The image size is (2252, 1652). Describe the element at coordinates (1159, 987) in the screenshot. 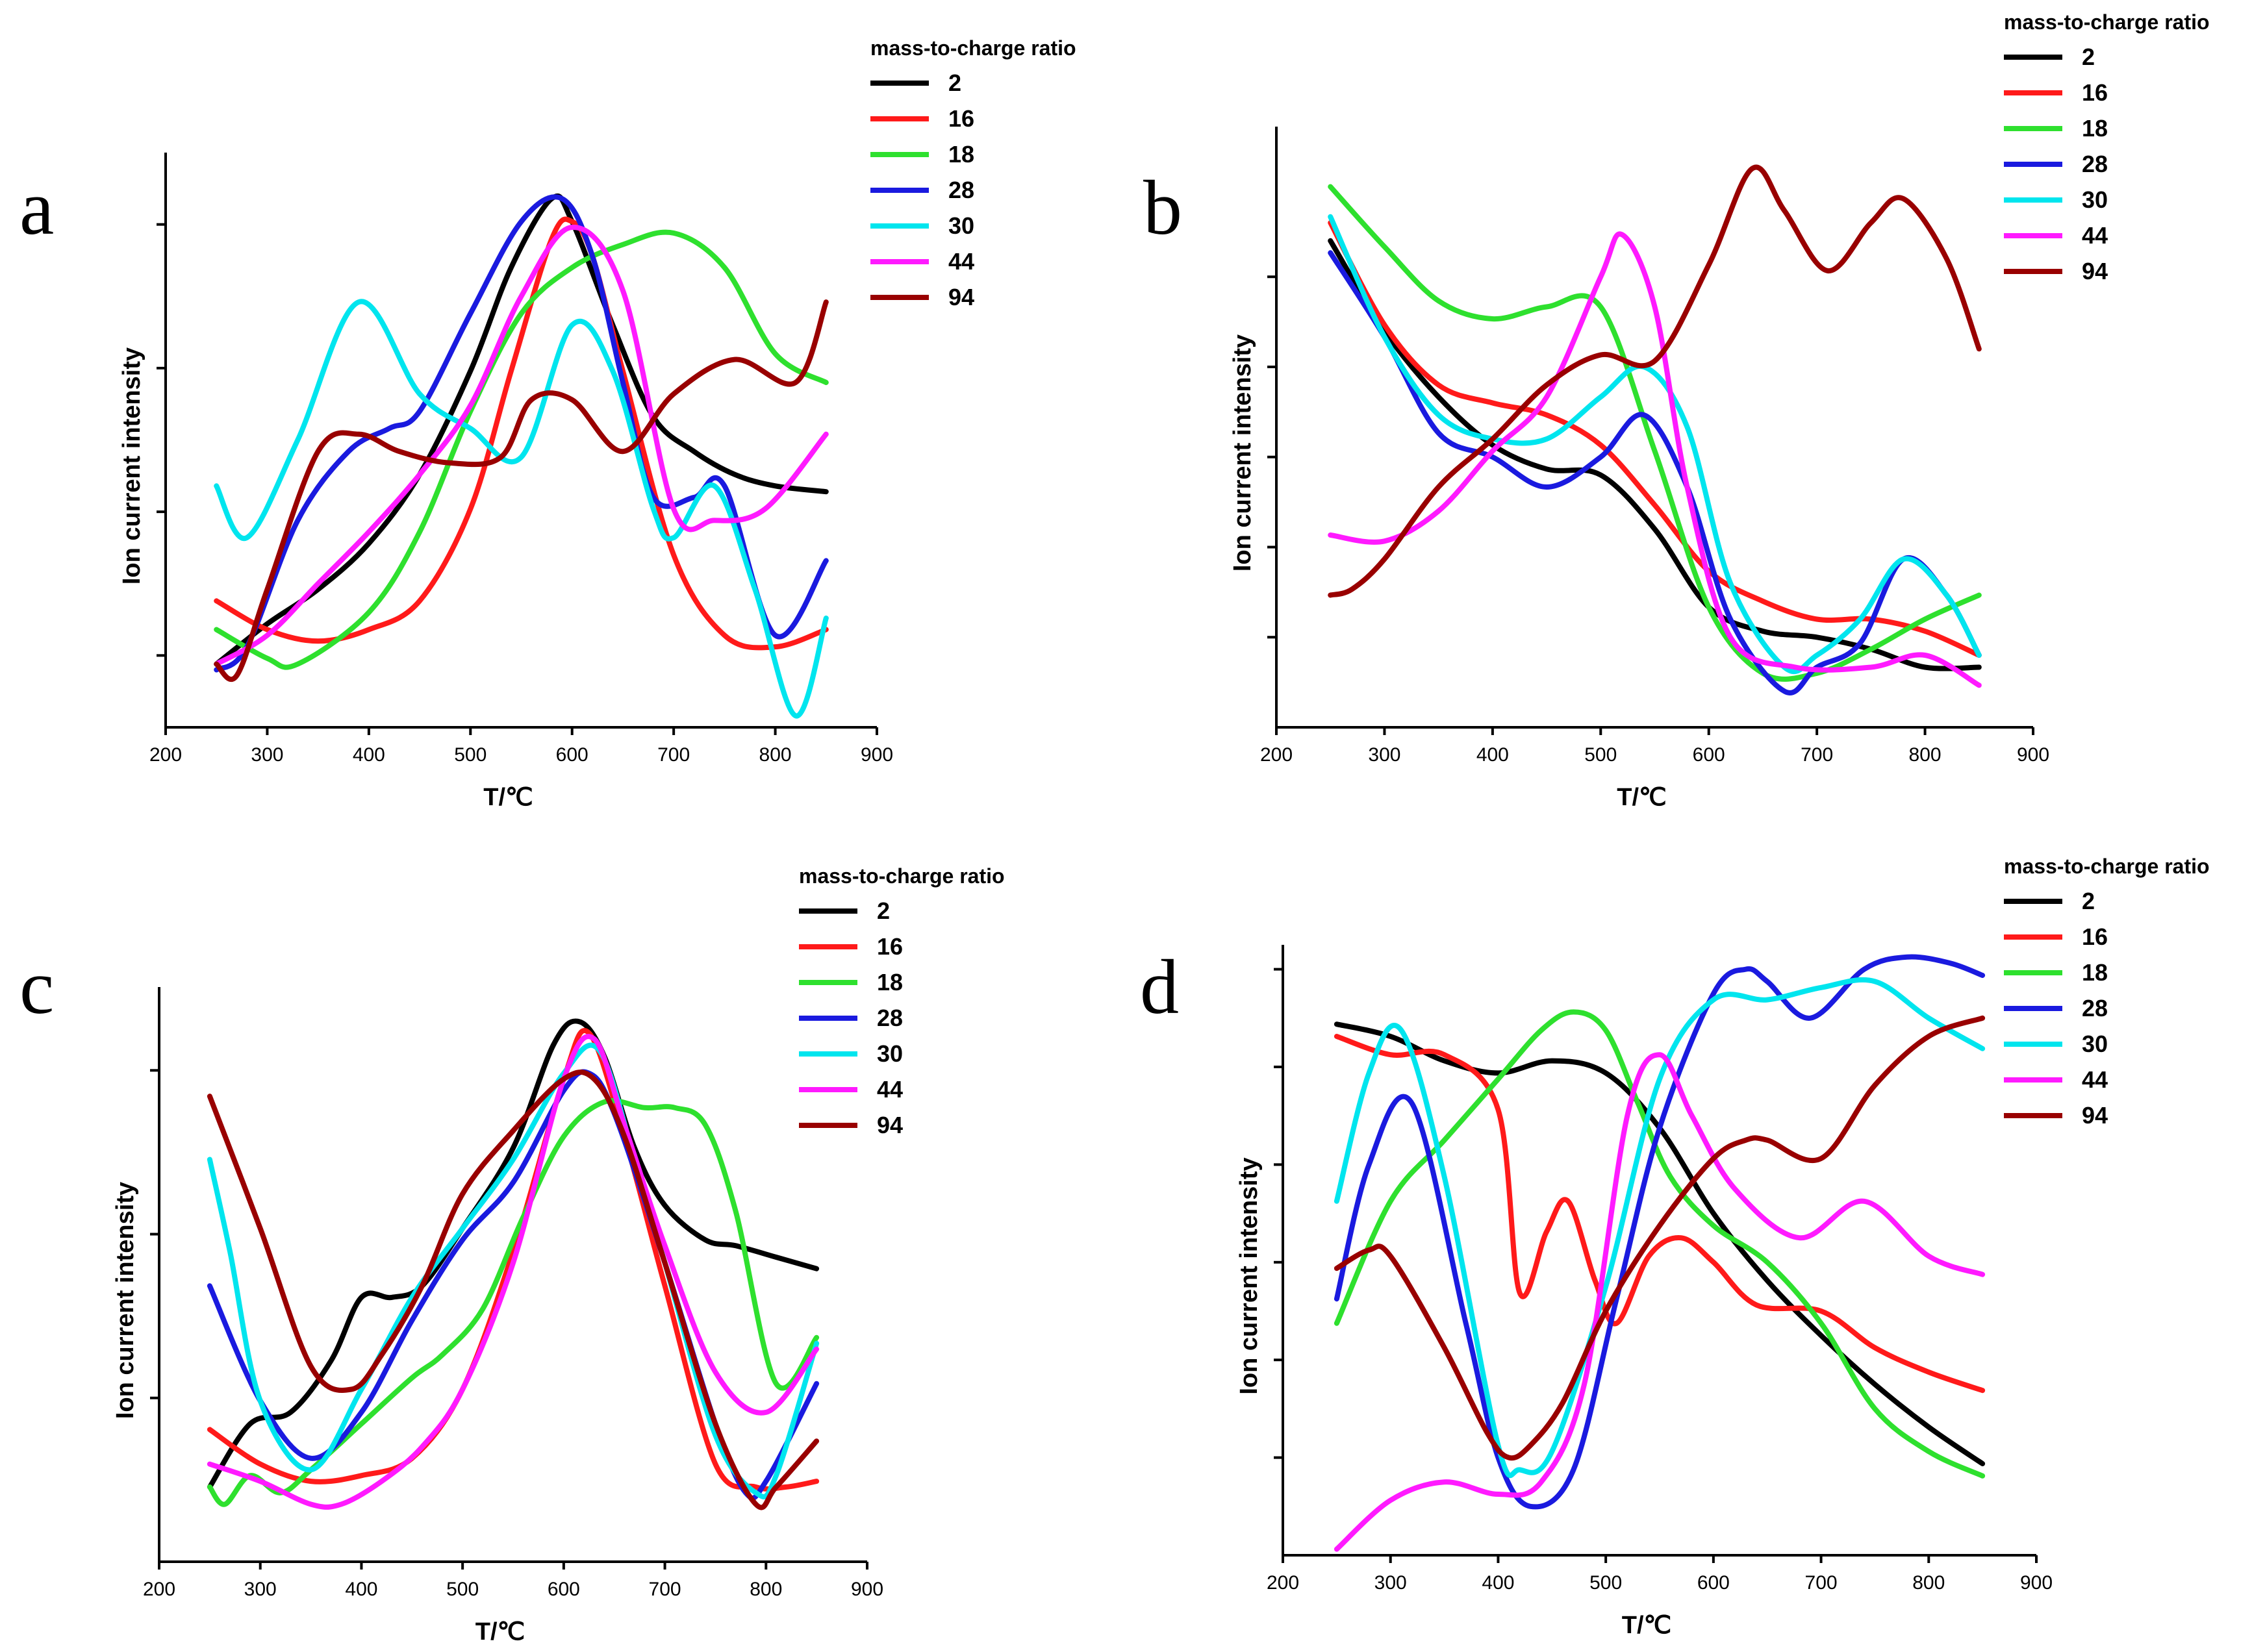

I see `panel-letter: d` at that location.